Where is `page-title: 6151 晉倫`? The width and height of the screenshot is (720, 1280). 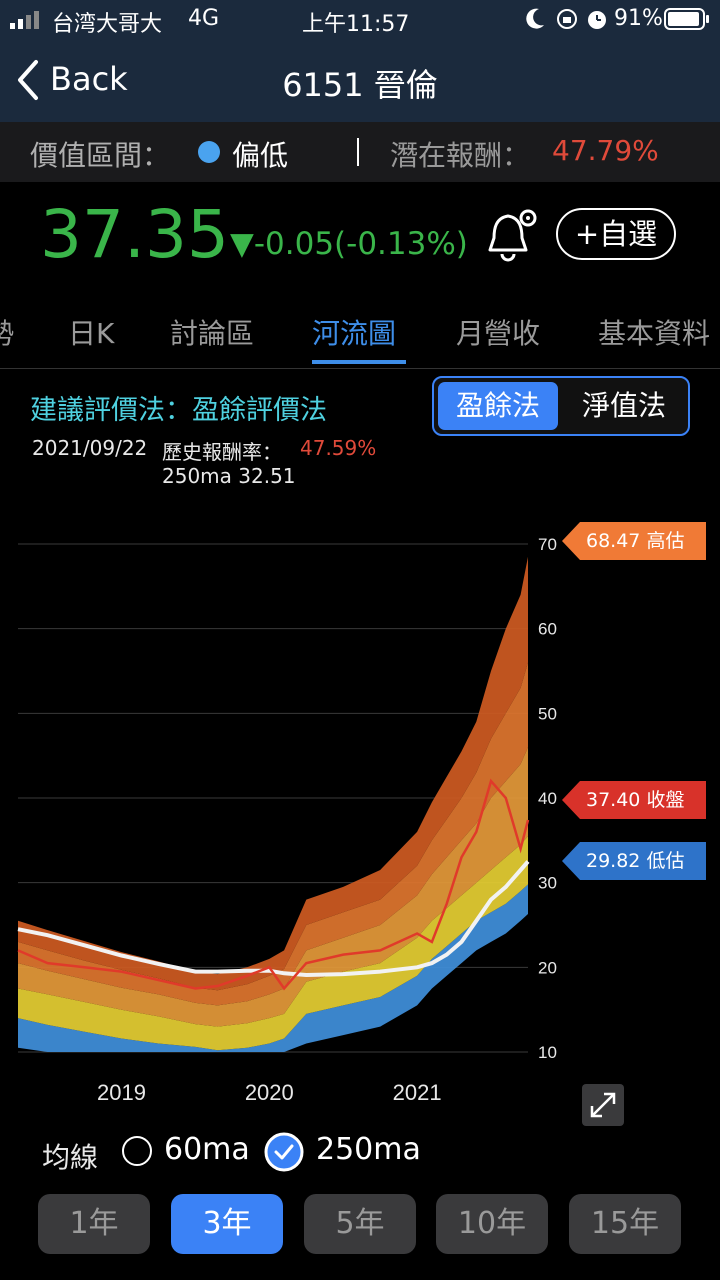 page-title: 6151 晉倫 is located at coordinates (360, 85).